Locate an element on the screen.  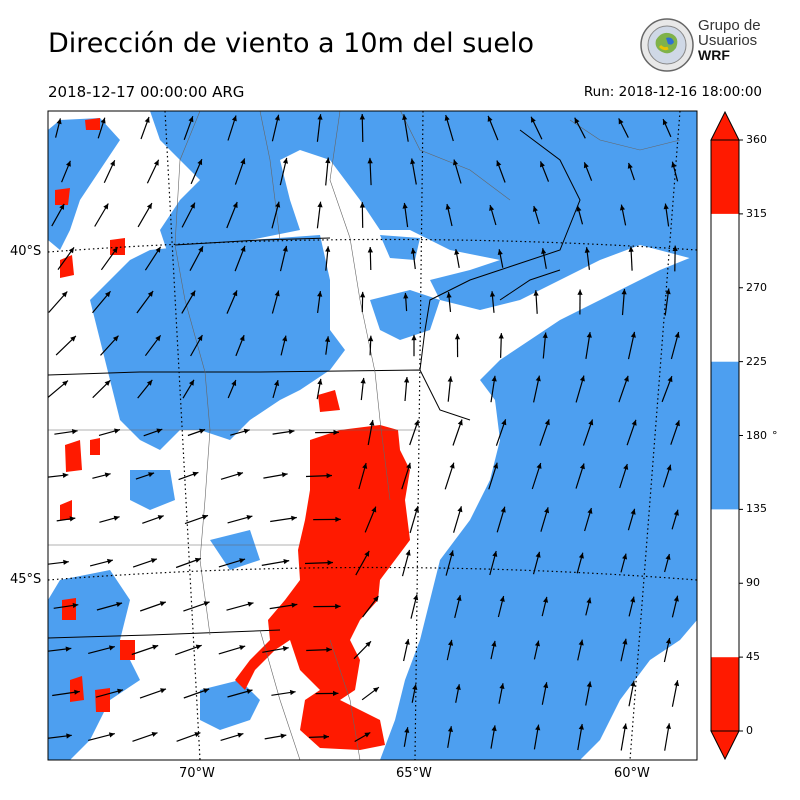
lon-label-60w: 60°W is located at coordinates (632, 773).